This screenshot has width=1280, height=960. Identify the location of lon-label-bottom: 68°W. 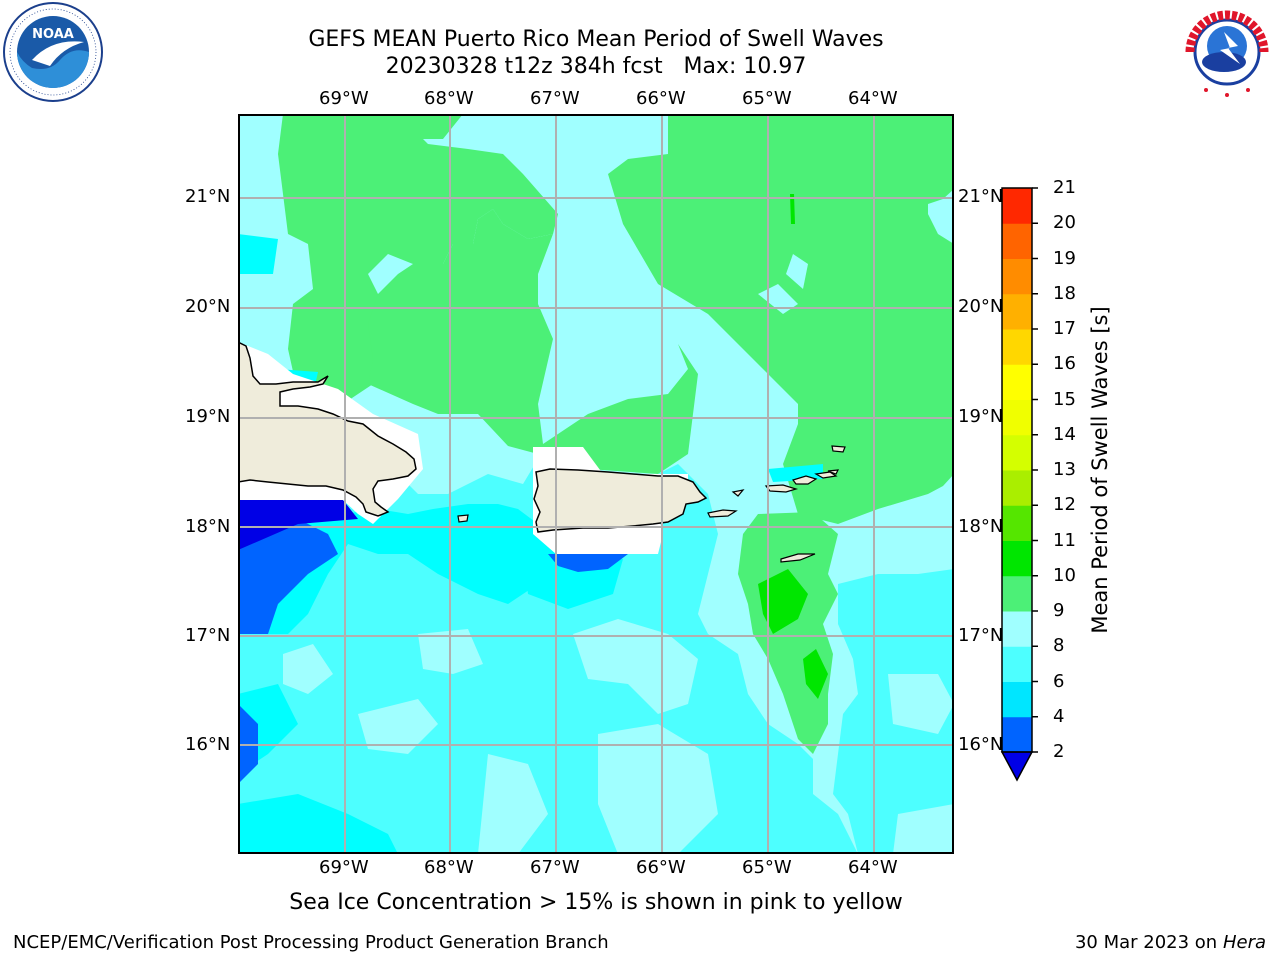
(449, 867).